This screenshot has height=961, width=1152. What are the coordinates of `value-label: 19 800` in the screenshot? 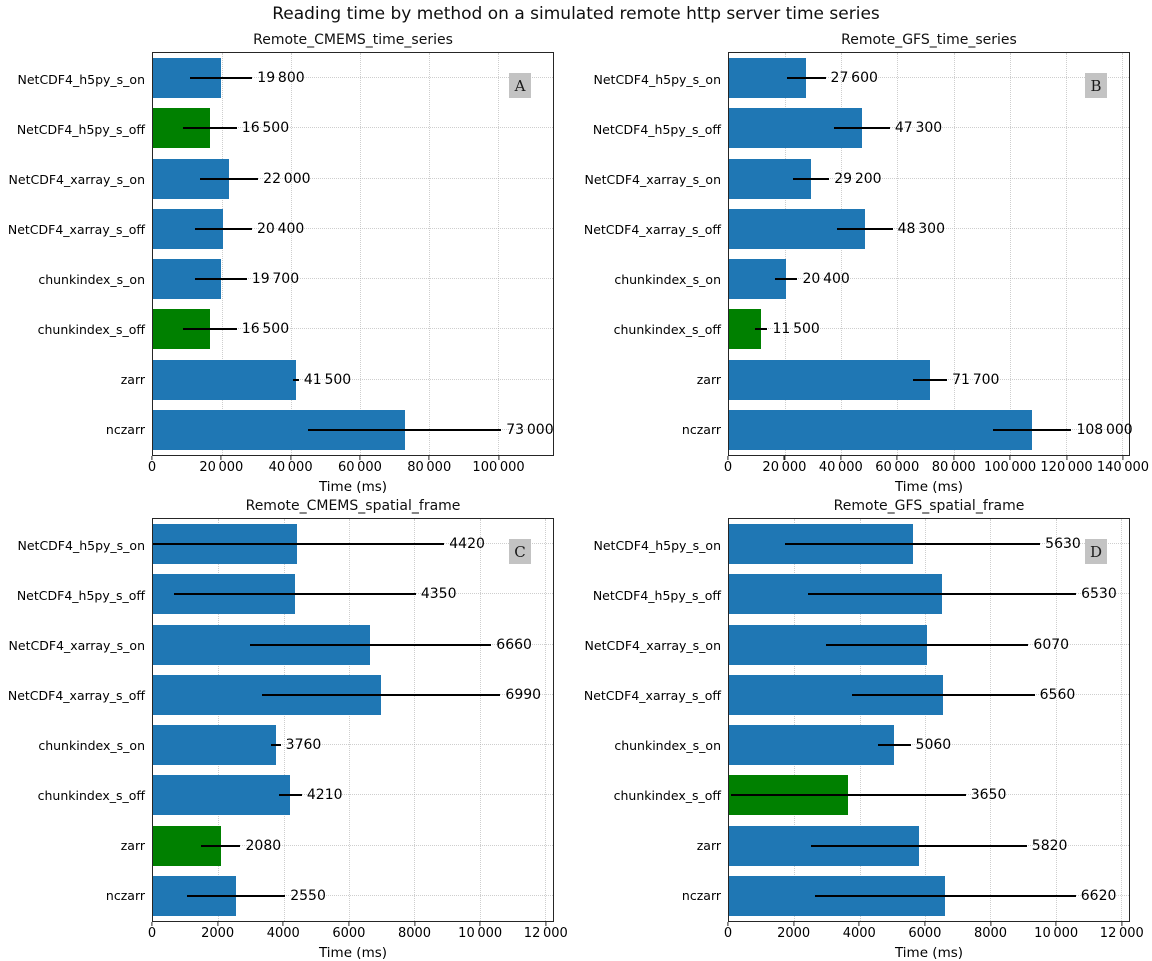 It's located at (281, 78).